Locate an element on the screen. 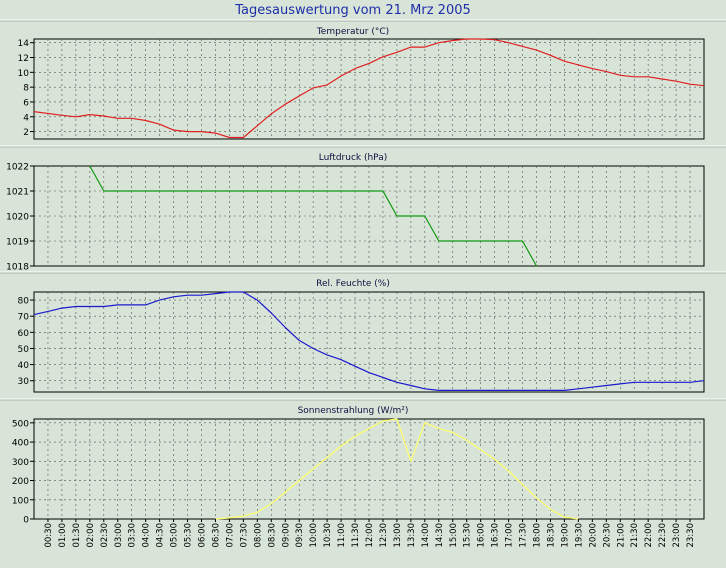 The image size is (726, 568). y-tick-label: 200 is located at coordinates (20, 482).